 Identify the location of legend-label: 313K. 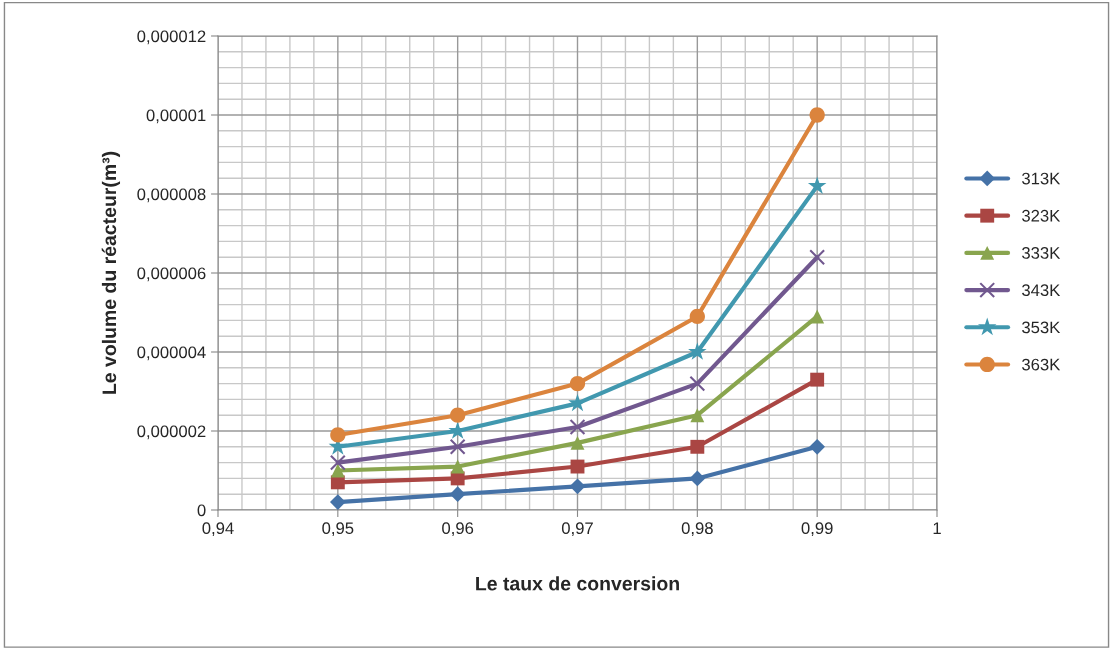
(1041, 178).